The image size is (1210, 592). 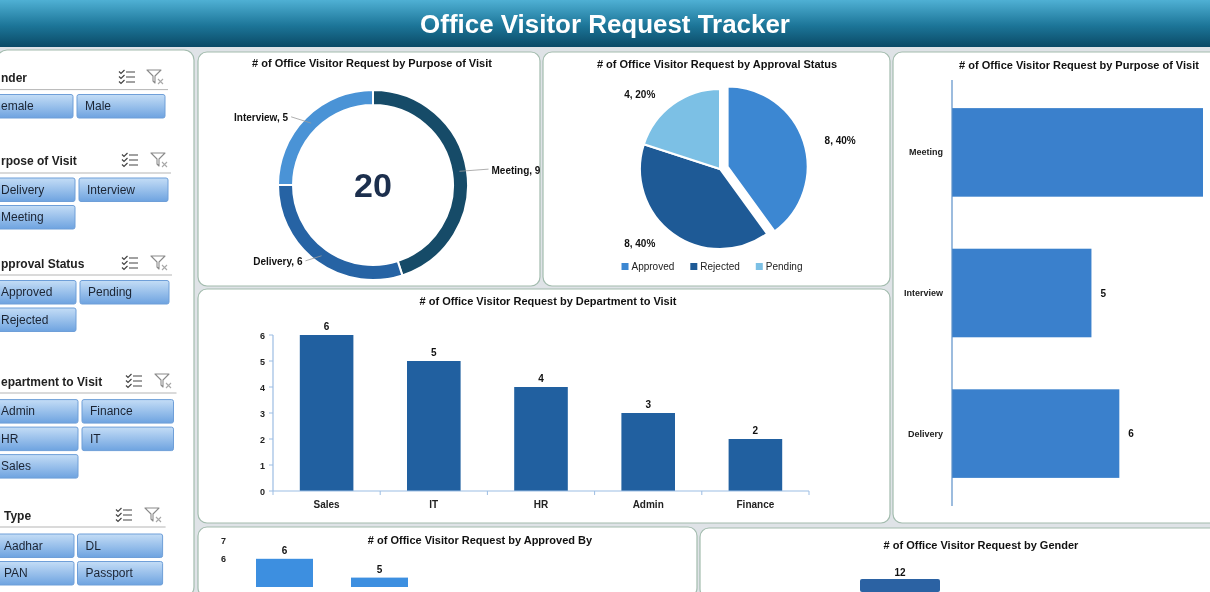 What do you see at coordinates (605, 24) in the screenshot?
I see `text: Office Visitor Request Tracker` at bounding box center [605, 24].